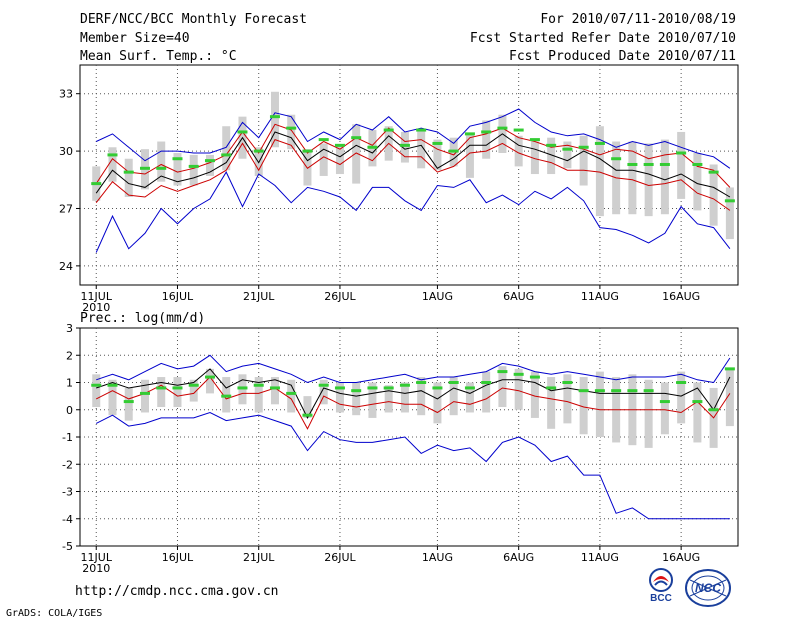 This screenshot has width=800, height=621. Describe the element at coordinates (69, 355) in the screenshot. I see `y-tick-label: 2` at that location.